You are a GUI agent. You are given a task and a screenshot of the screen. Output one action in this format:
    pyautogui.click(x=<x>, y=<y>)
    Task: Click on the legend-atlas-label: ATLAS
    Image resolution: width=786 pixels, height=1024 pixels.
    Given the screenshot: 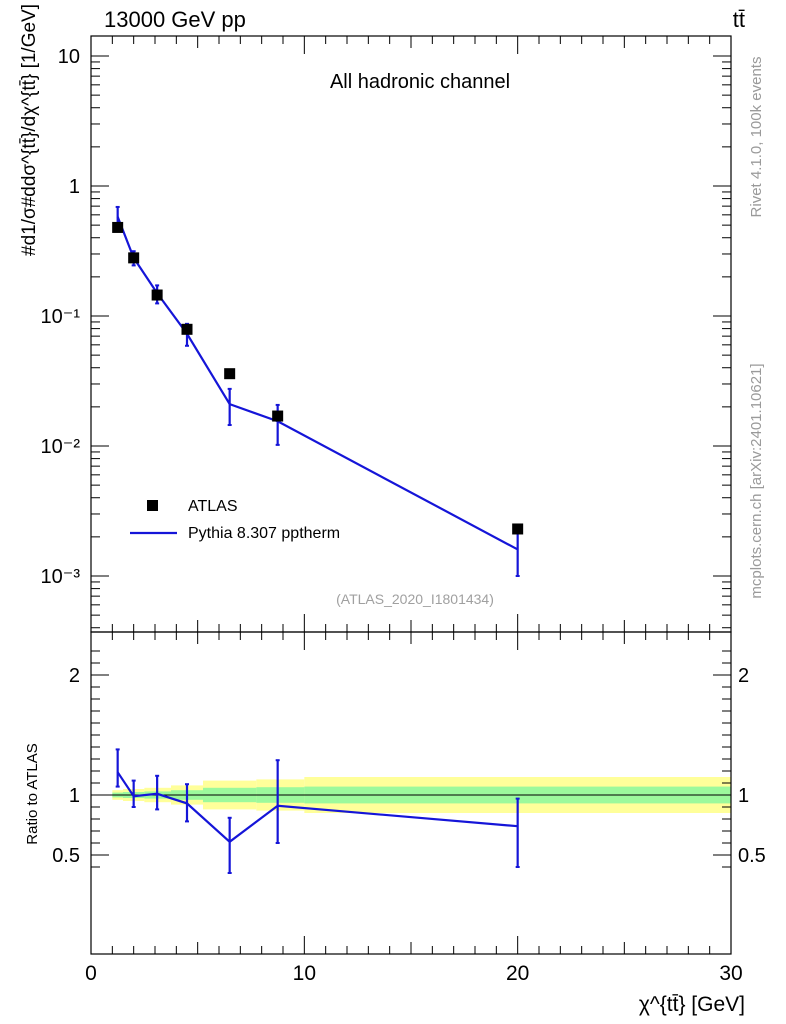 What is the action you would take?
    pyautogui.click(x=213, y=506)
    